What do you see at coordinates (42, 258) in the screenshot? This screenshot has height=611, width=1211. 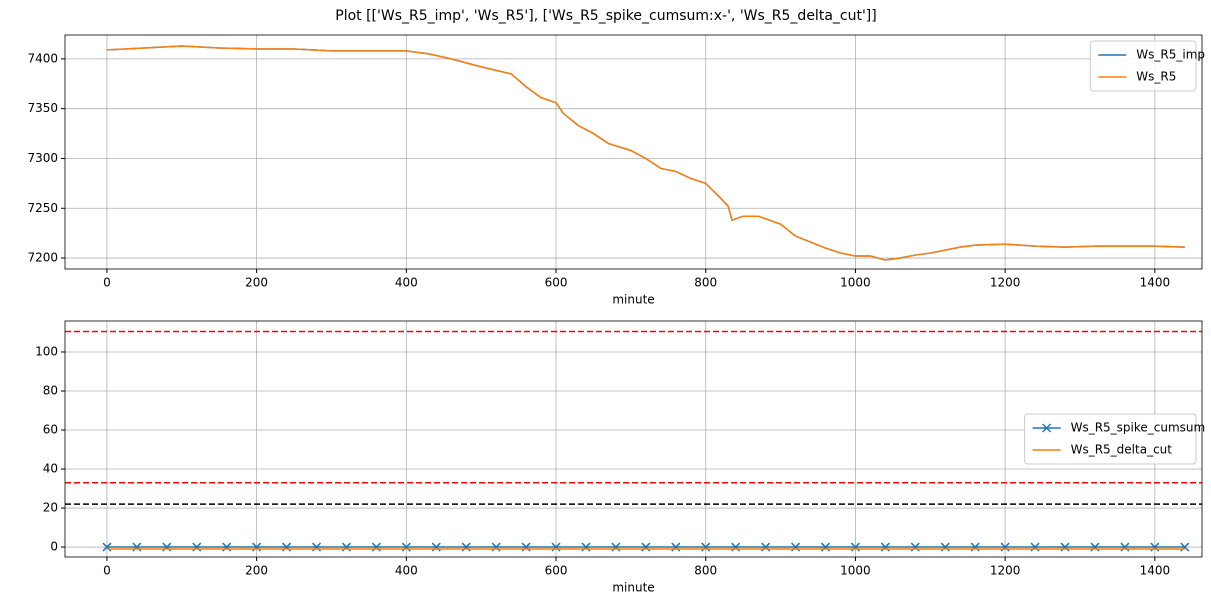 I see `y-tick-label: 7200` at bounding box center [42, 258].